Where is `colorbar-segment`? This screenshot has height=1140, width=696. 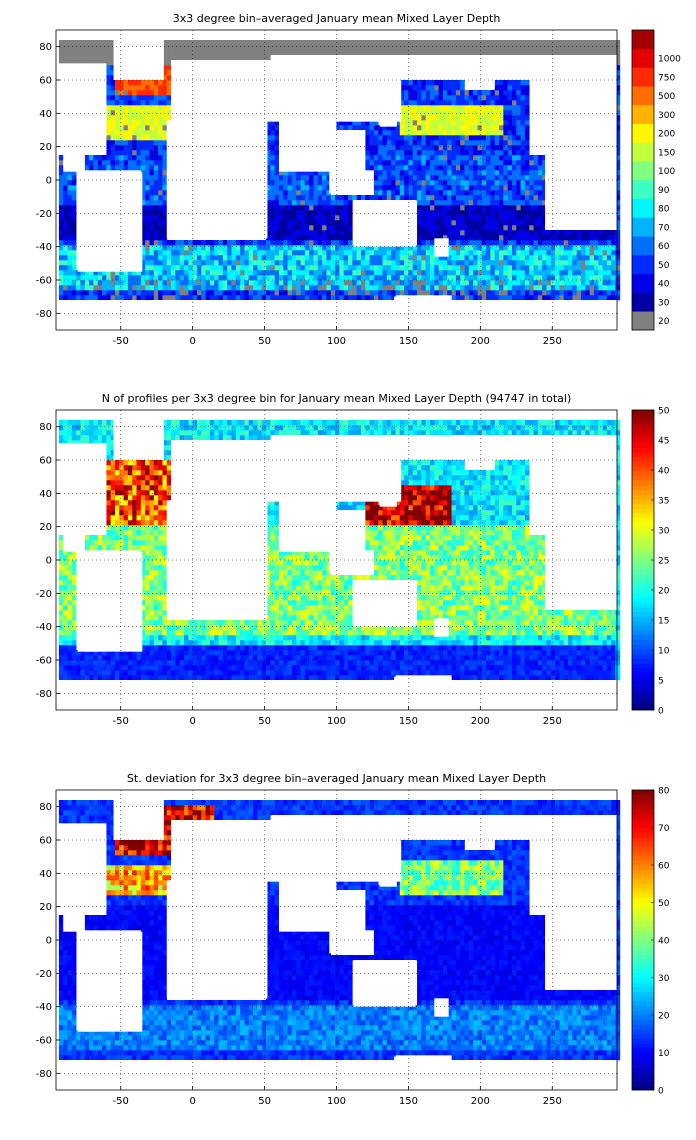 colorbar-segment is located at coordinates (643, 77).